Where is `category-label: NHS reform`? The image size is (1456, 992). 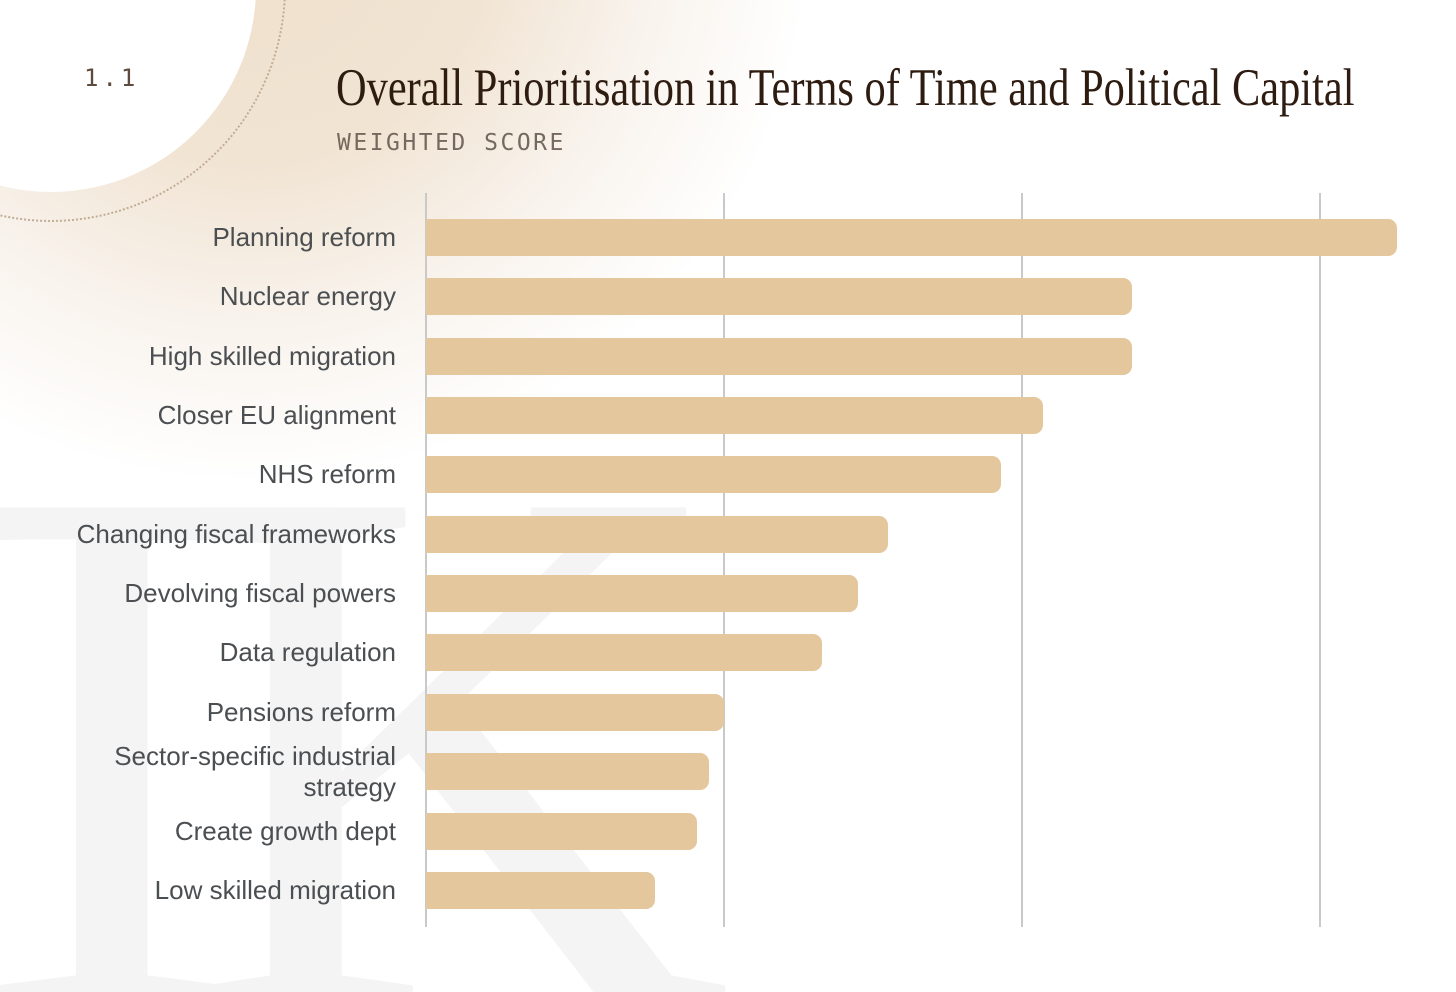 category-label: NHS reform is located at coordinates (223, 475).